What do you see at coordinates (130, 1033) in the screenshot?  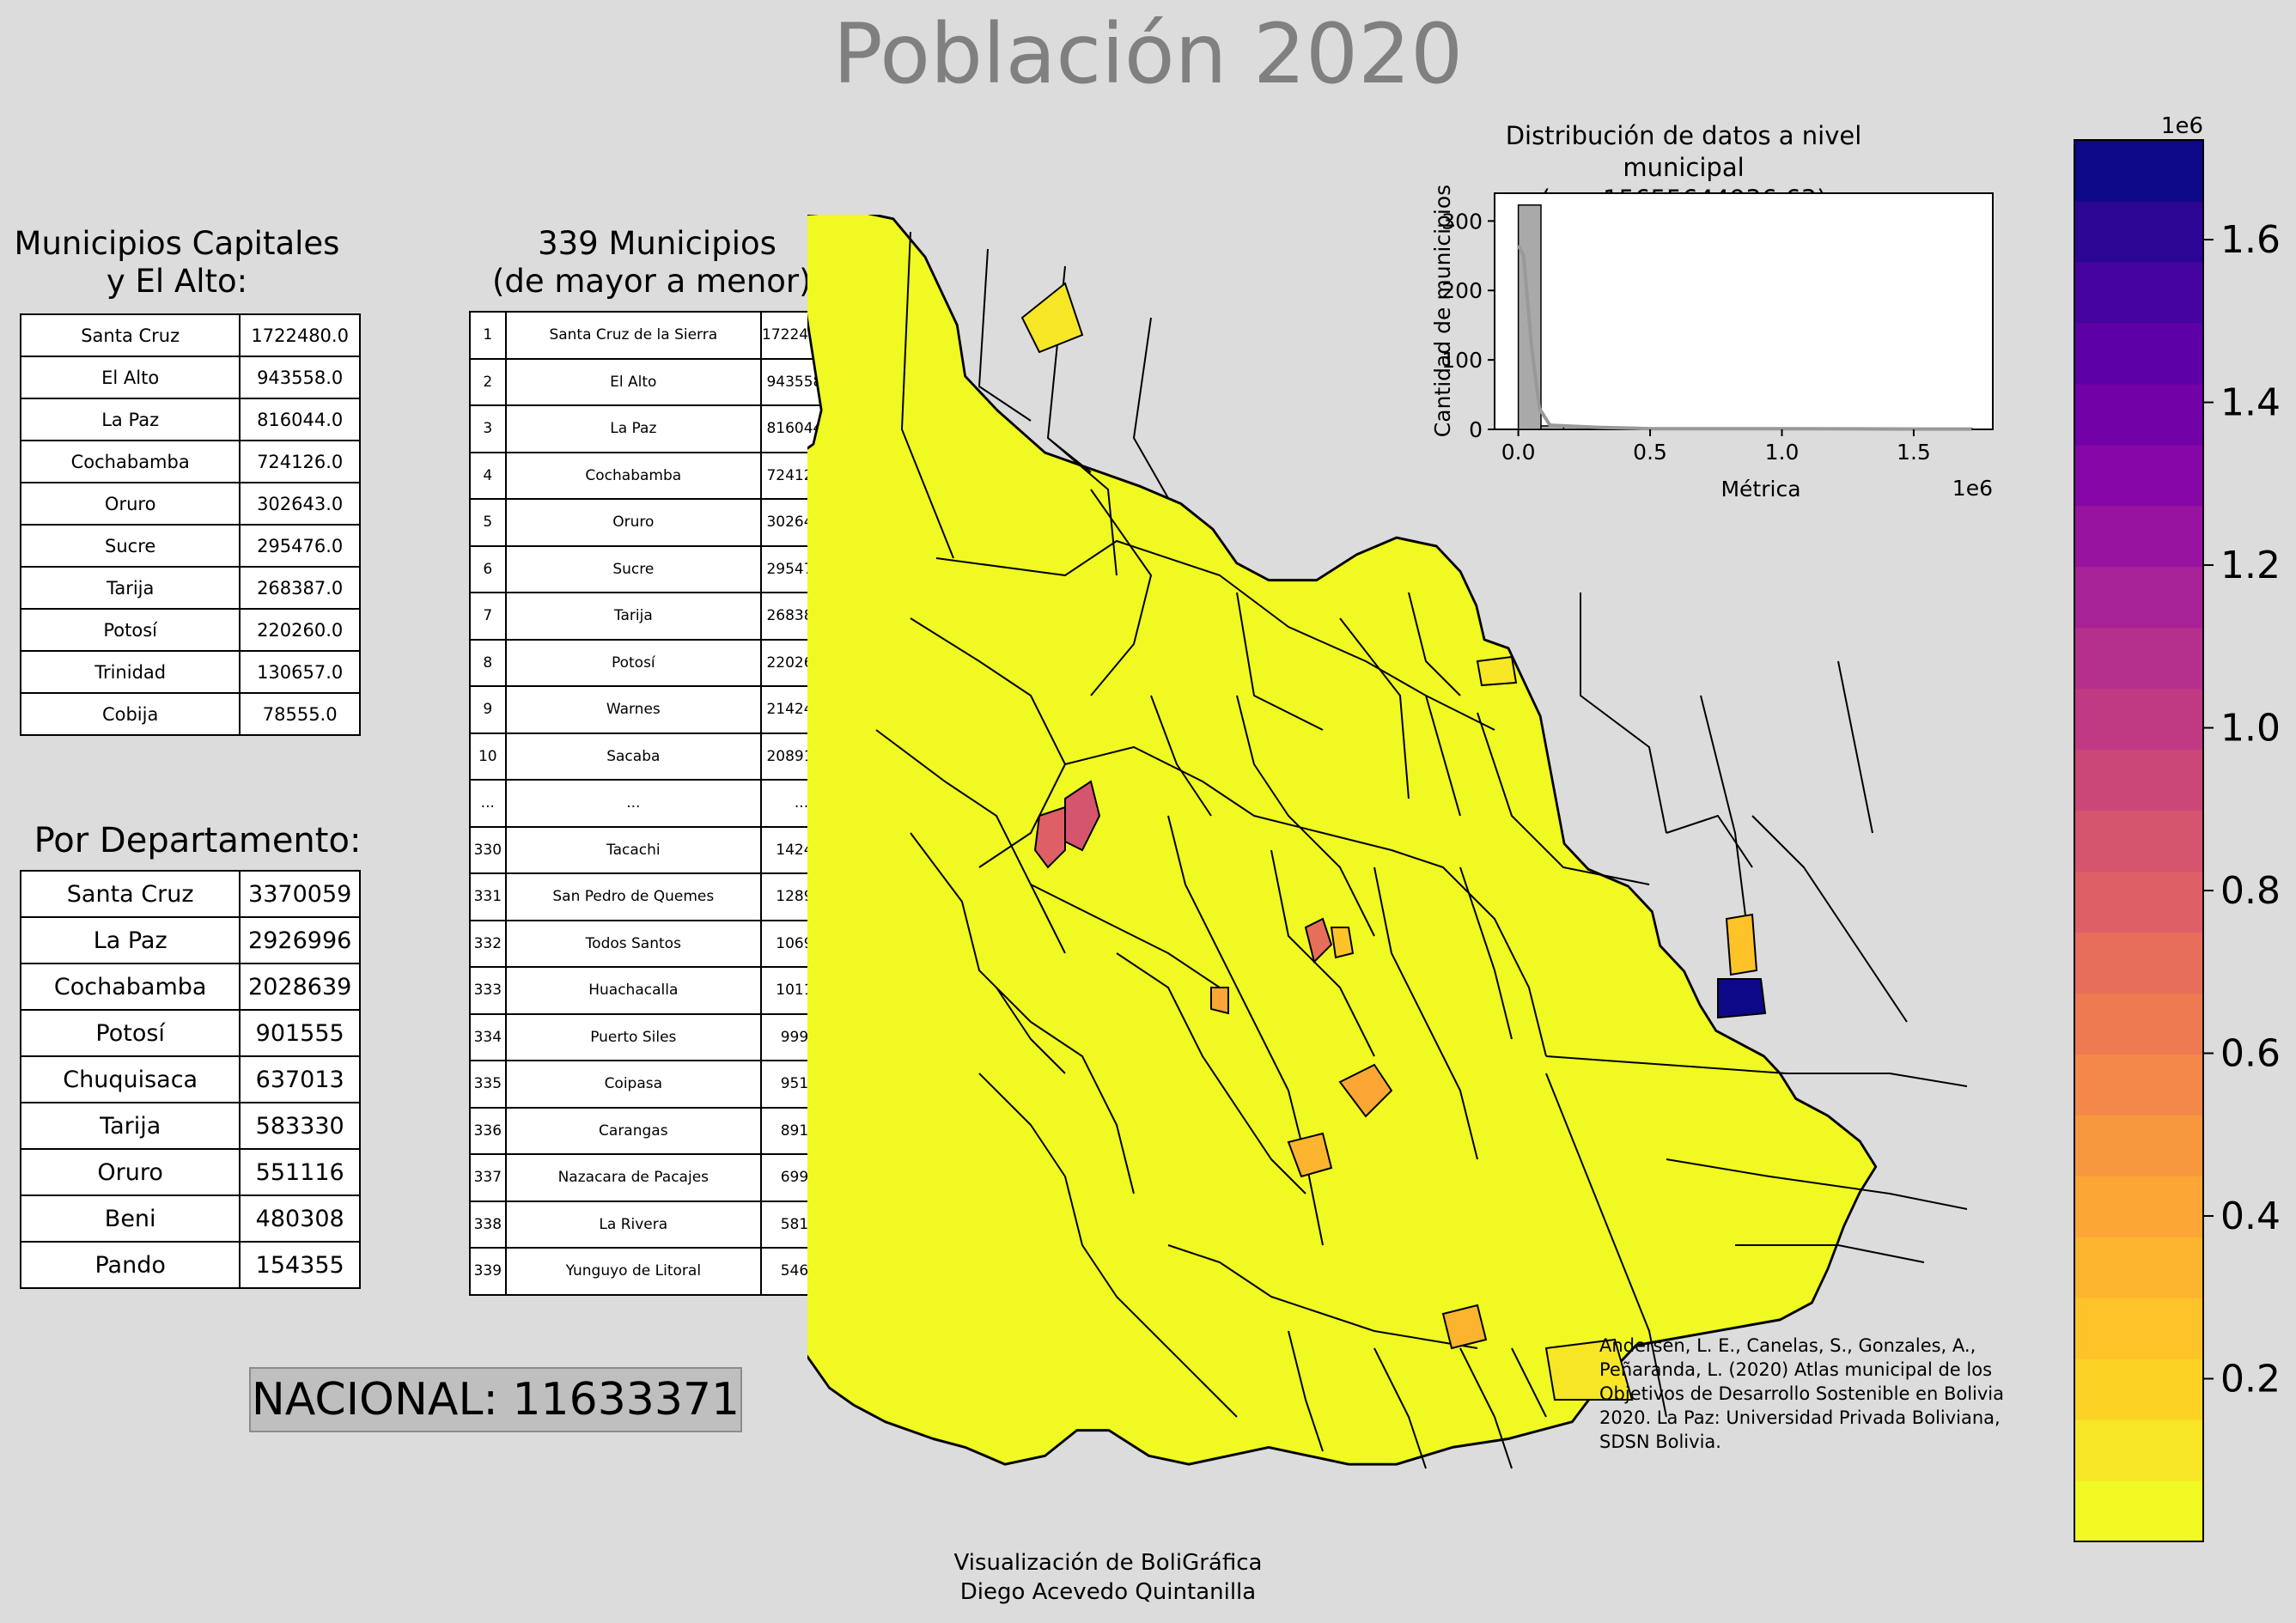 I see `department-row-name: Potosí` at bounding box center [130, 1033].